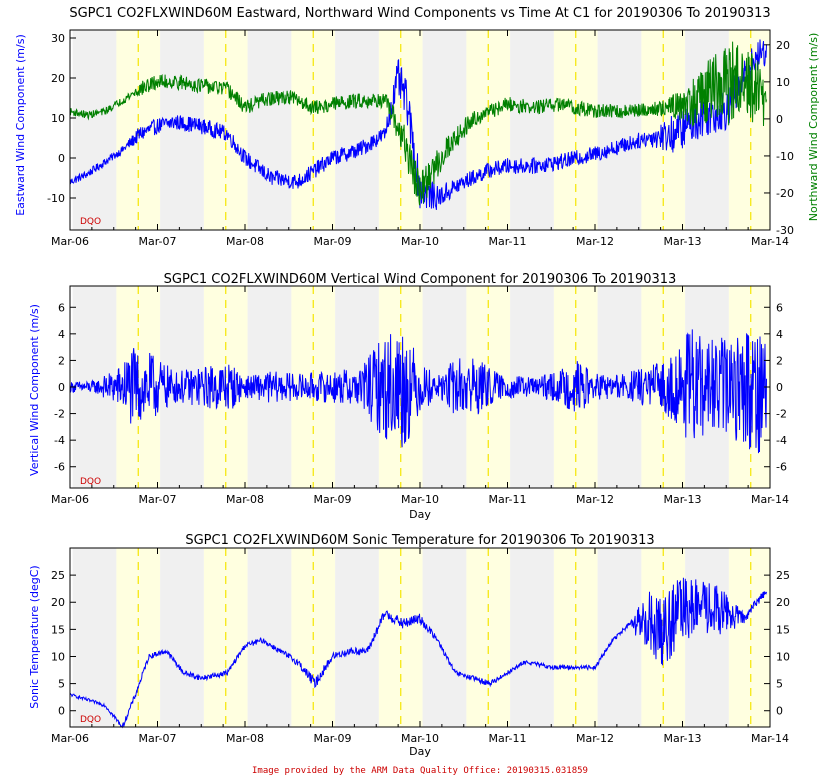 The height and width of the screenshot is (784, 840). I want to click on y-tick-label: 6, so click(61, 307).